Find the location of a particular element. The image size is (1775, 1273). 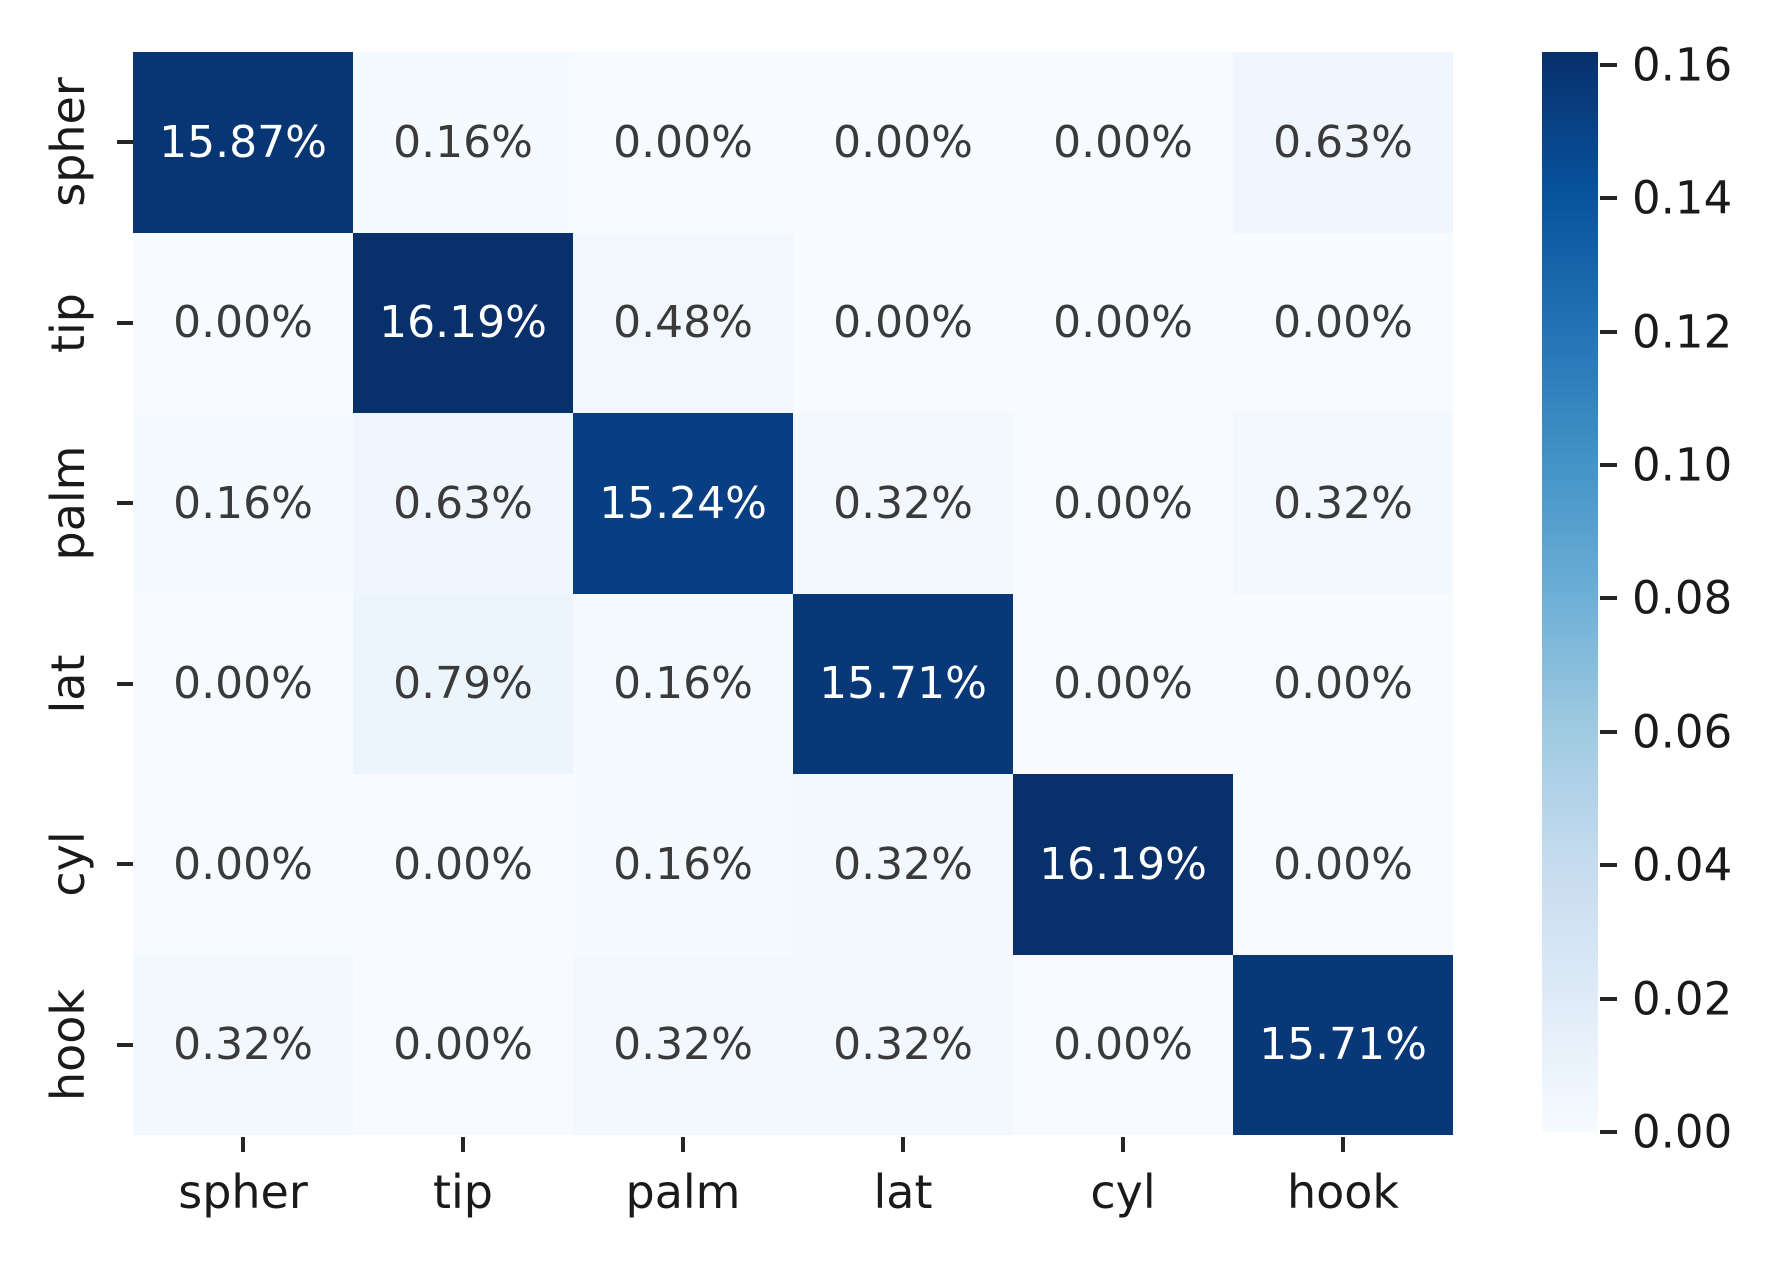

colorbar-tick-label-0.00: 0.00 is located at coordinates (1682, 1132).